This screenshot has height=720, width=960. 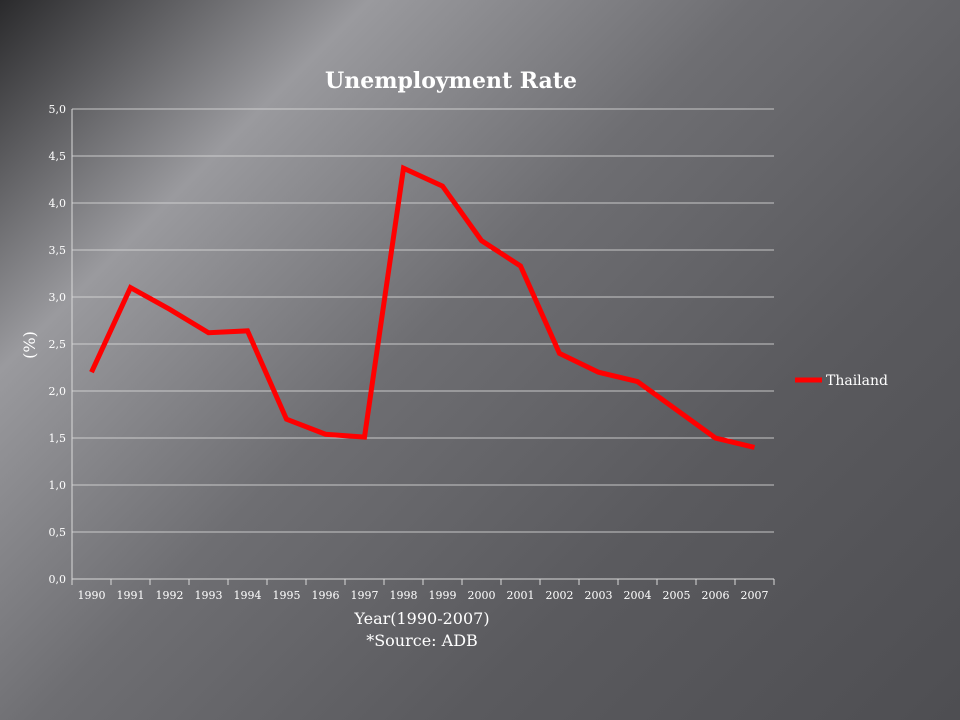 What do you see at coordinates (421, 618) in the screenshot?
I see `x-axis-label: Year(1990-2007)` at bounding box center [421, 618].